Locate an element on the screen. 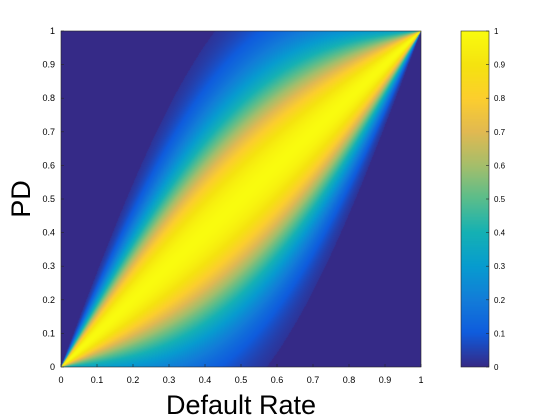  y-tick-label: 0 is located at coordinates (52, 367).